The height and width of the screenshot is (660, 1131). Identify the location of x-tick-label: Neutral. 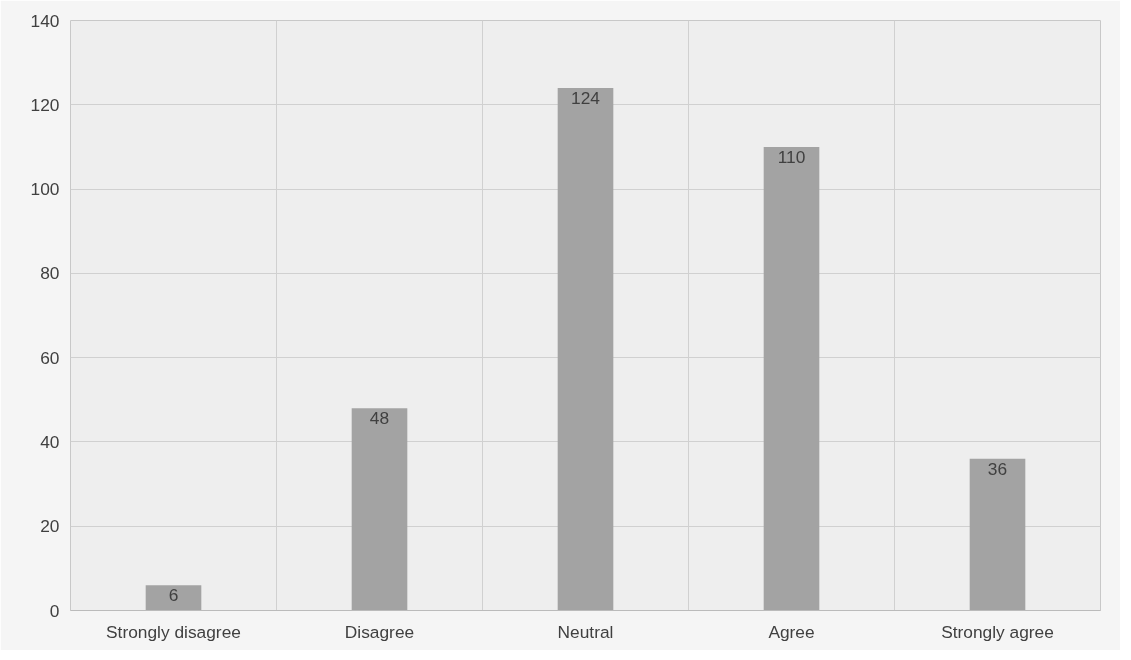
(585, 631).